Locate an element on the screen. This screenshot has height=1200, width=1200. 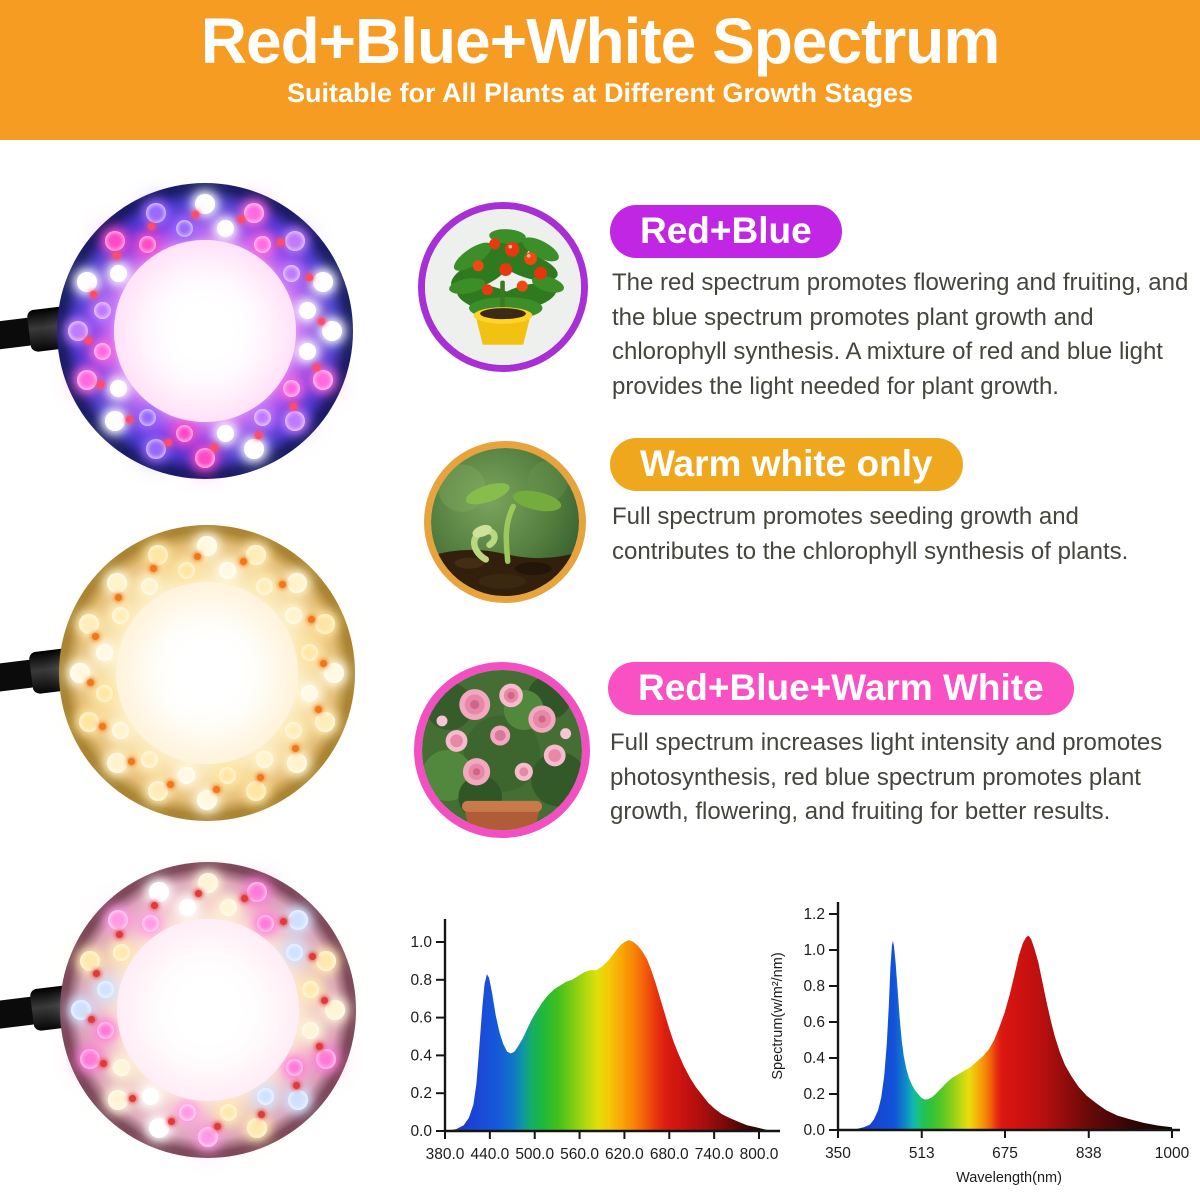
fruiting-plant-illustration is located at coordinates (503, 287).